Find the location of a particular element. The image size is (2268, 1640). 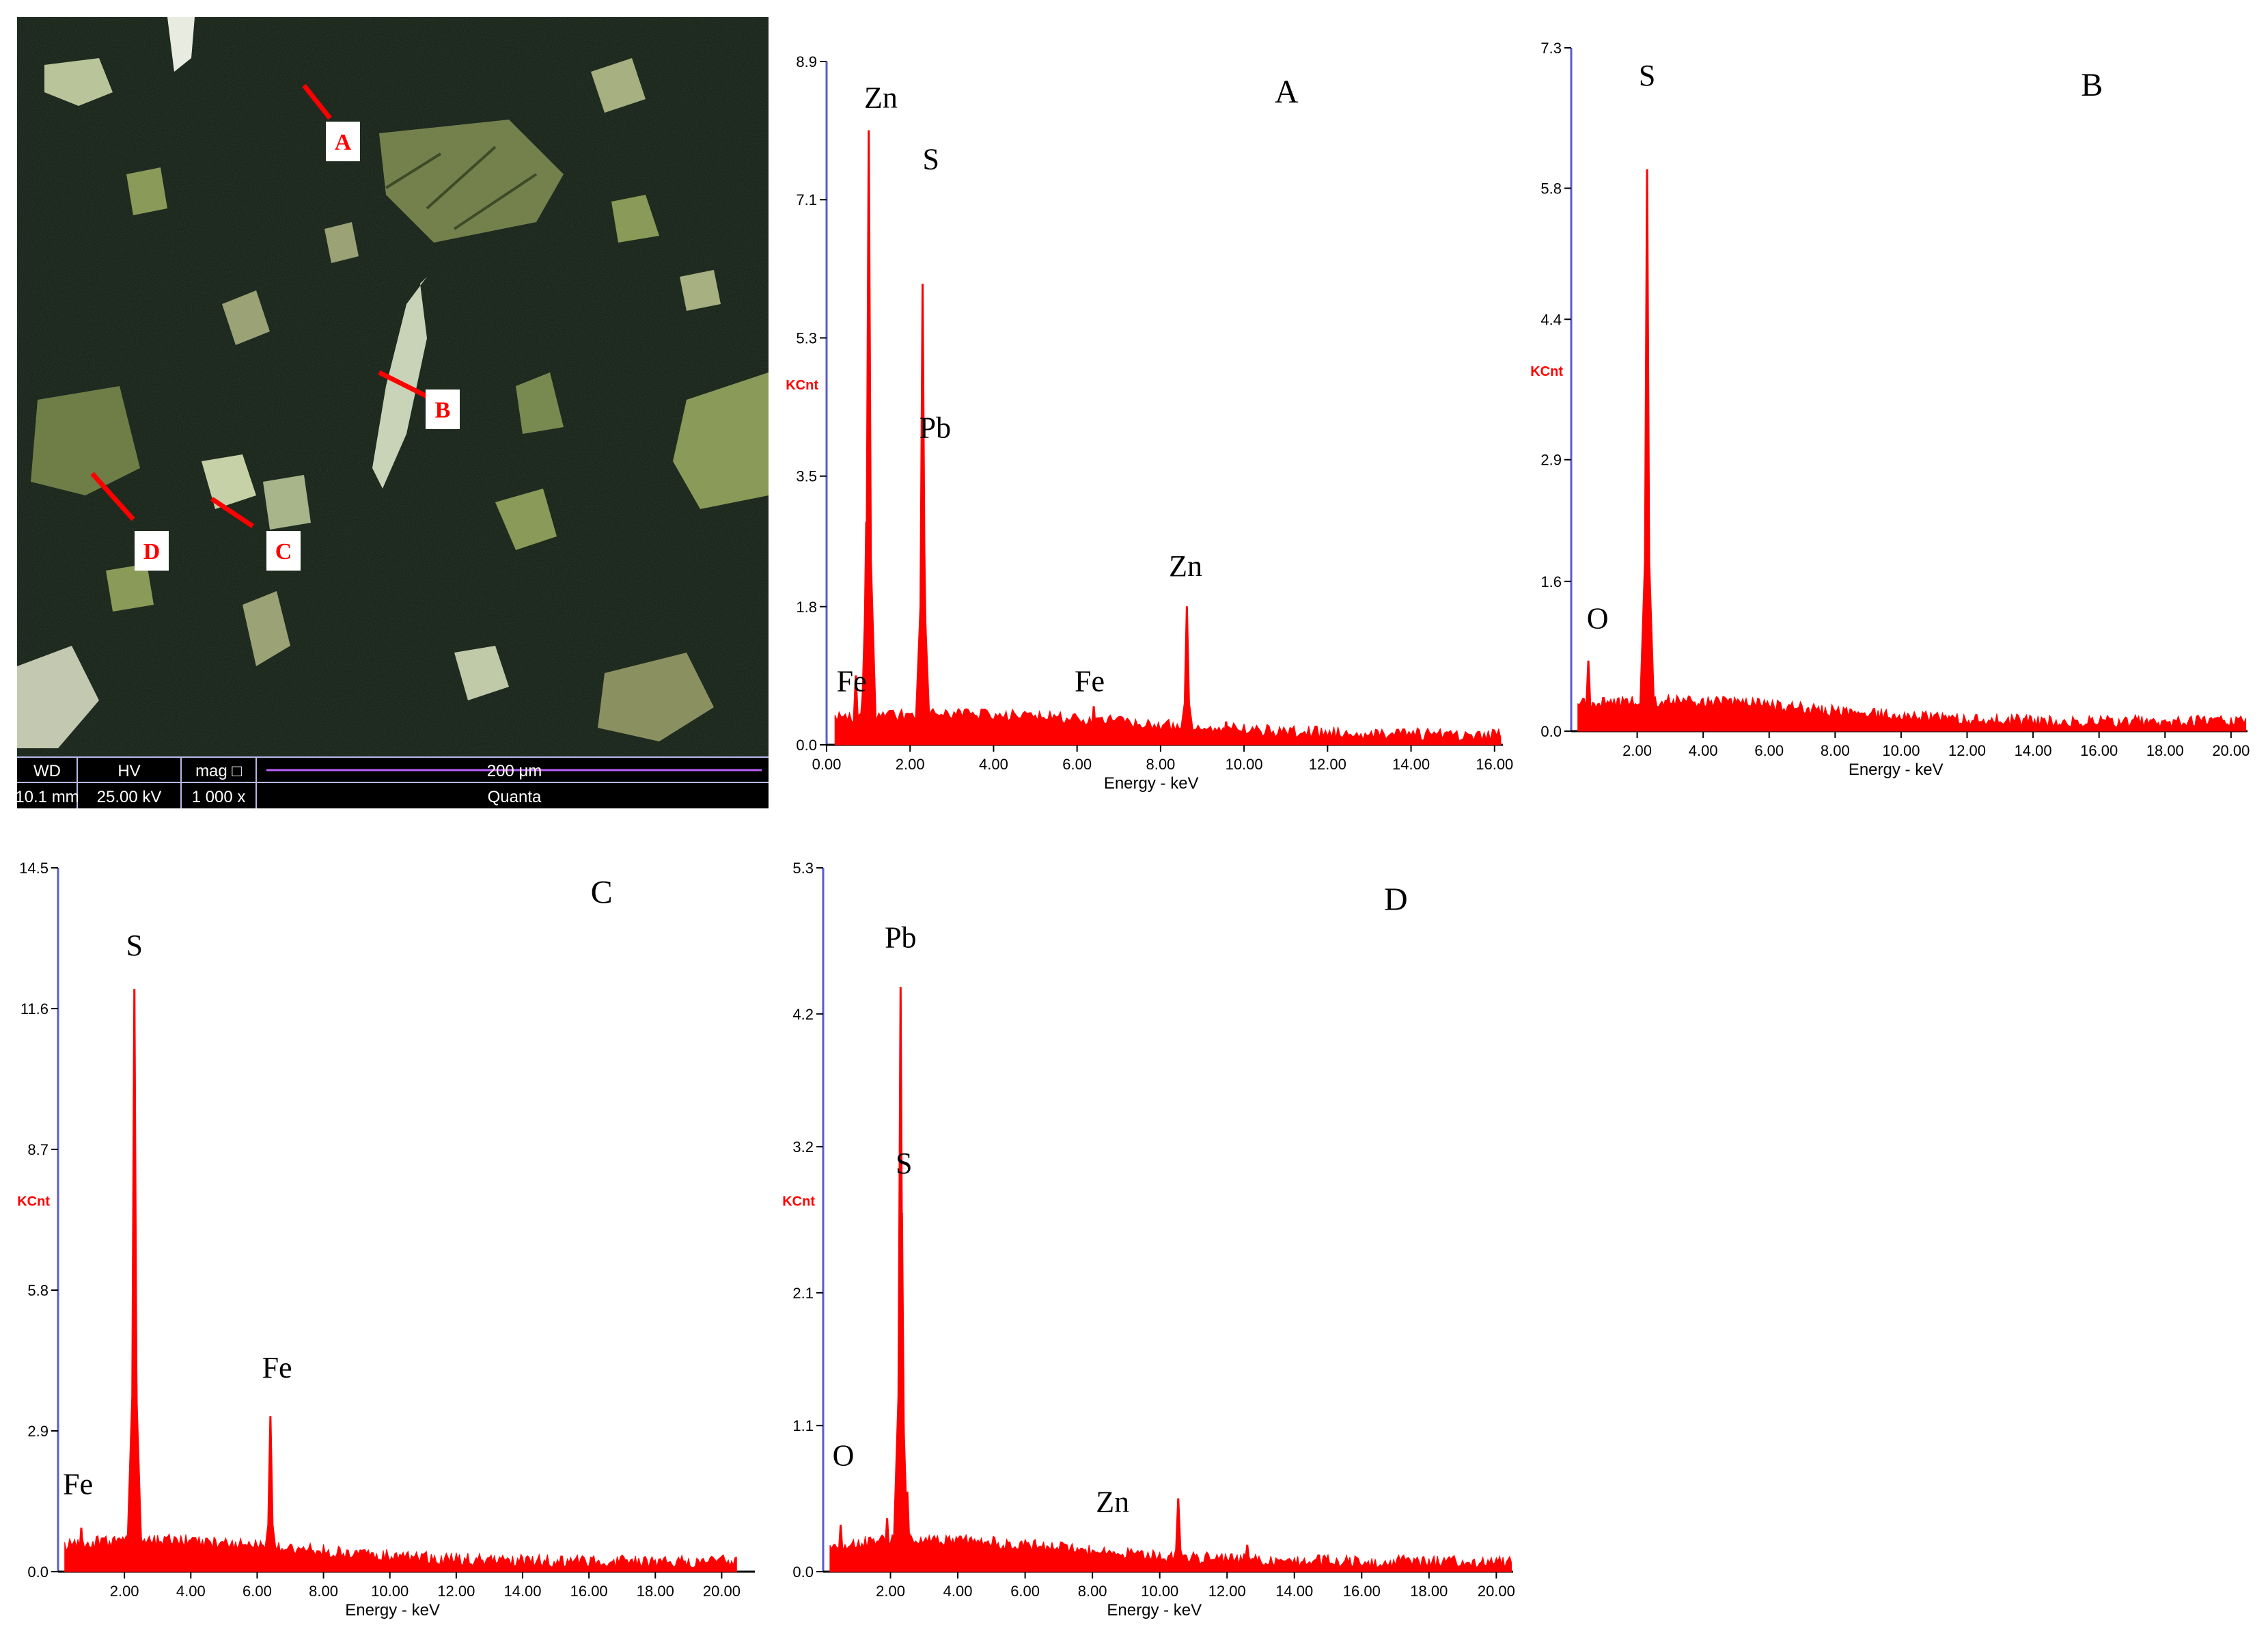

y-tick-label: 8.9 is located at coordinates (806, 61).